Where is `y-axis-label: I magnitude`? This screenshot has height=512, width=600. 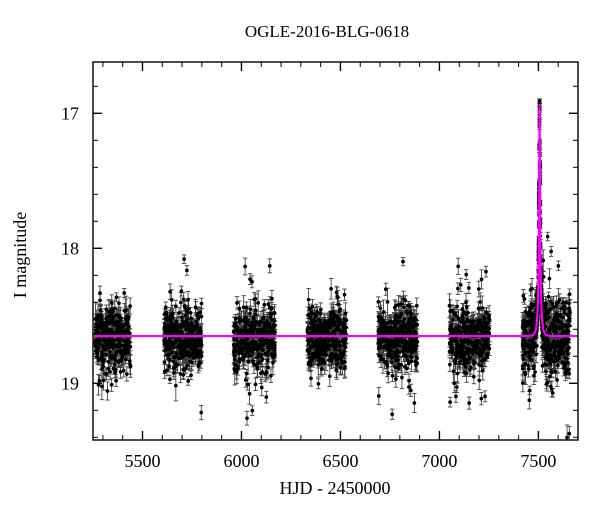 y-axis-label: I magnitude is located at coordinates (20, 255).